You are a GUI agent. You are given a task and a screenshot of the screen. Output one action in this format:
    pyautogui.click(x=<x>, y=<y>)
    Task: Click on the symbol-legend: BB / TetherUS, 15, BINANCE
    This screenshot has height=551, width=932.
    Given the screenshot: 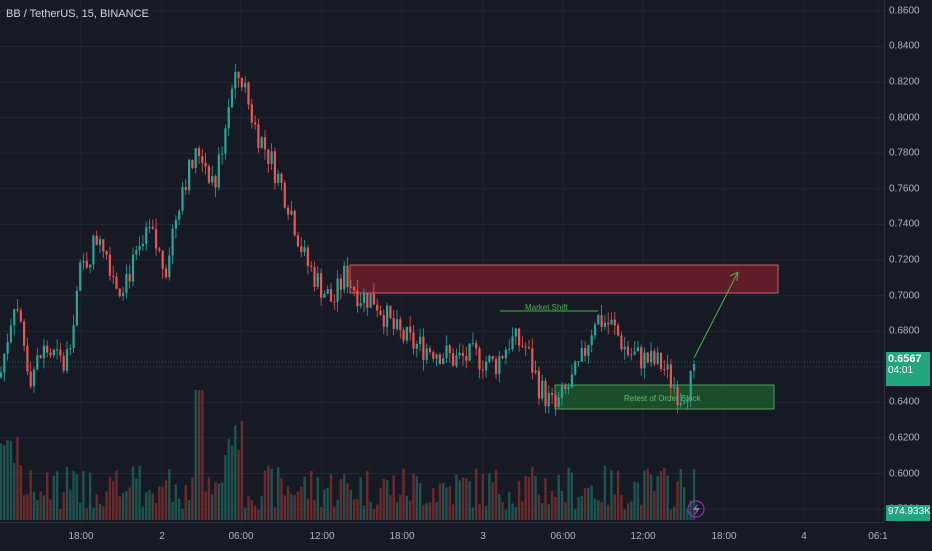 What is the action you would take?
    pyautogui.click(x=77, y=14)
    